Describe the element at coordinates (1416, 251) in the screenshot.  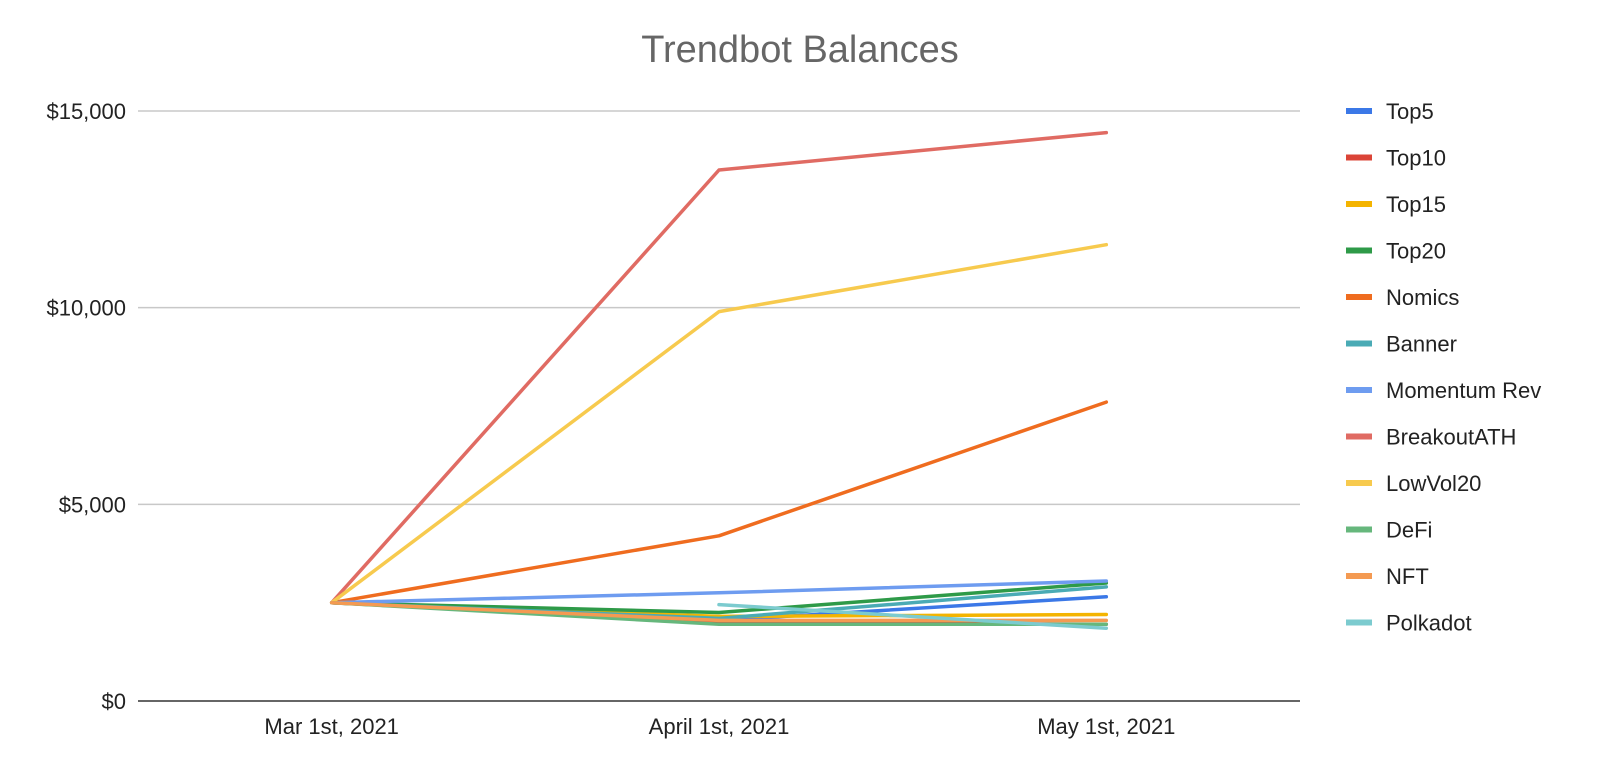
I see `legend-label: Top20` at that location.